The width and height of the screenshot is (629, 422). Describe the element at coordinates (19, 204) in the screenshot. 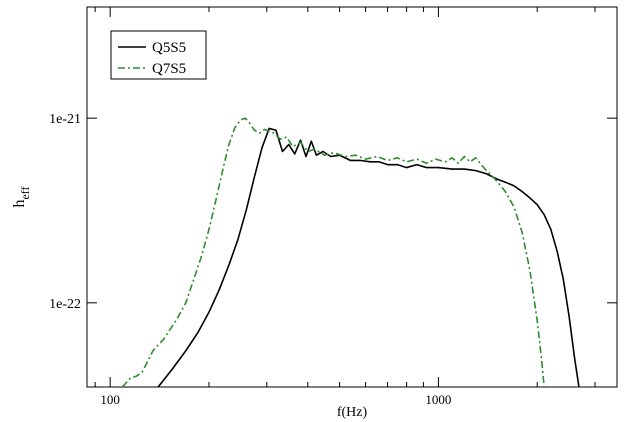

I see `y-axis-label-main: h` at that location.